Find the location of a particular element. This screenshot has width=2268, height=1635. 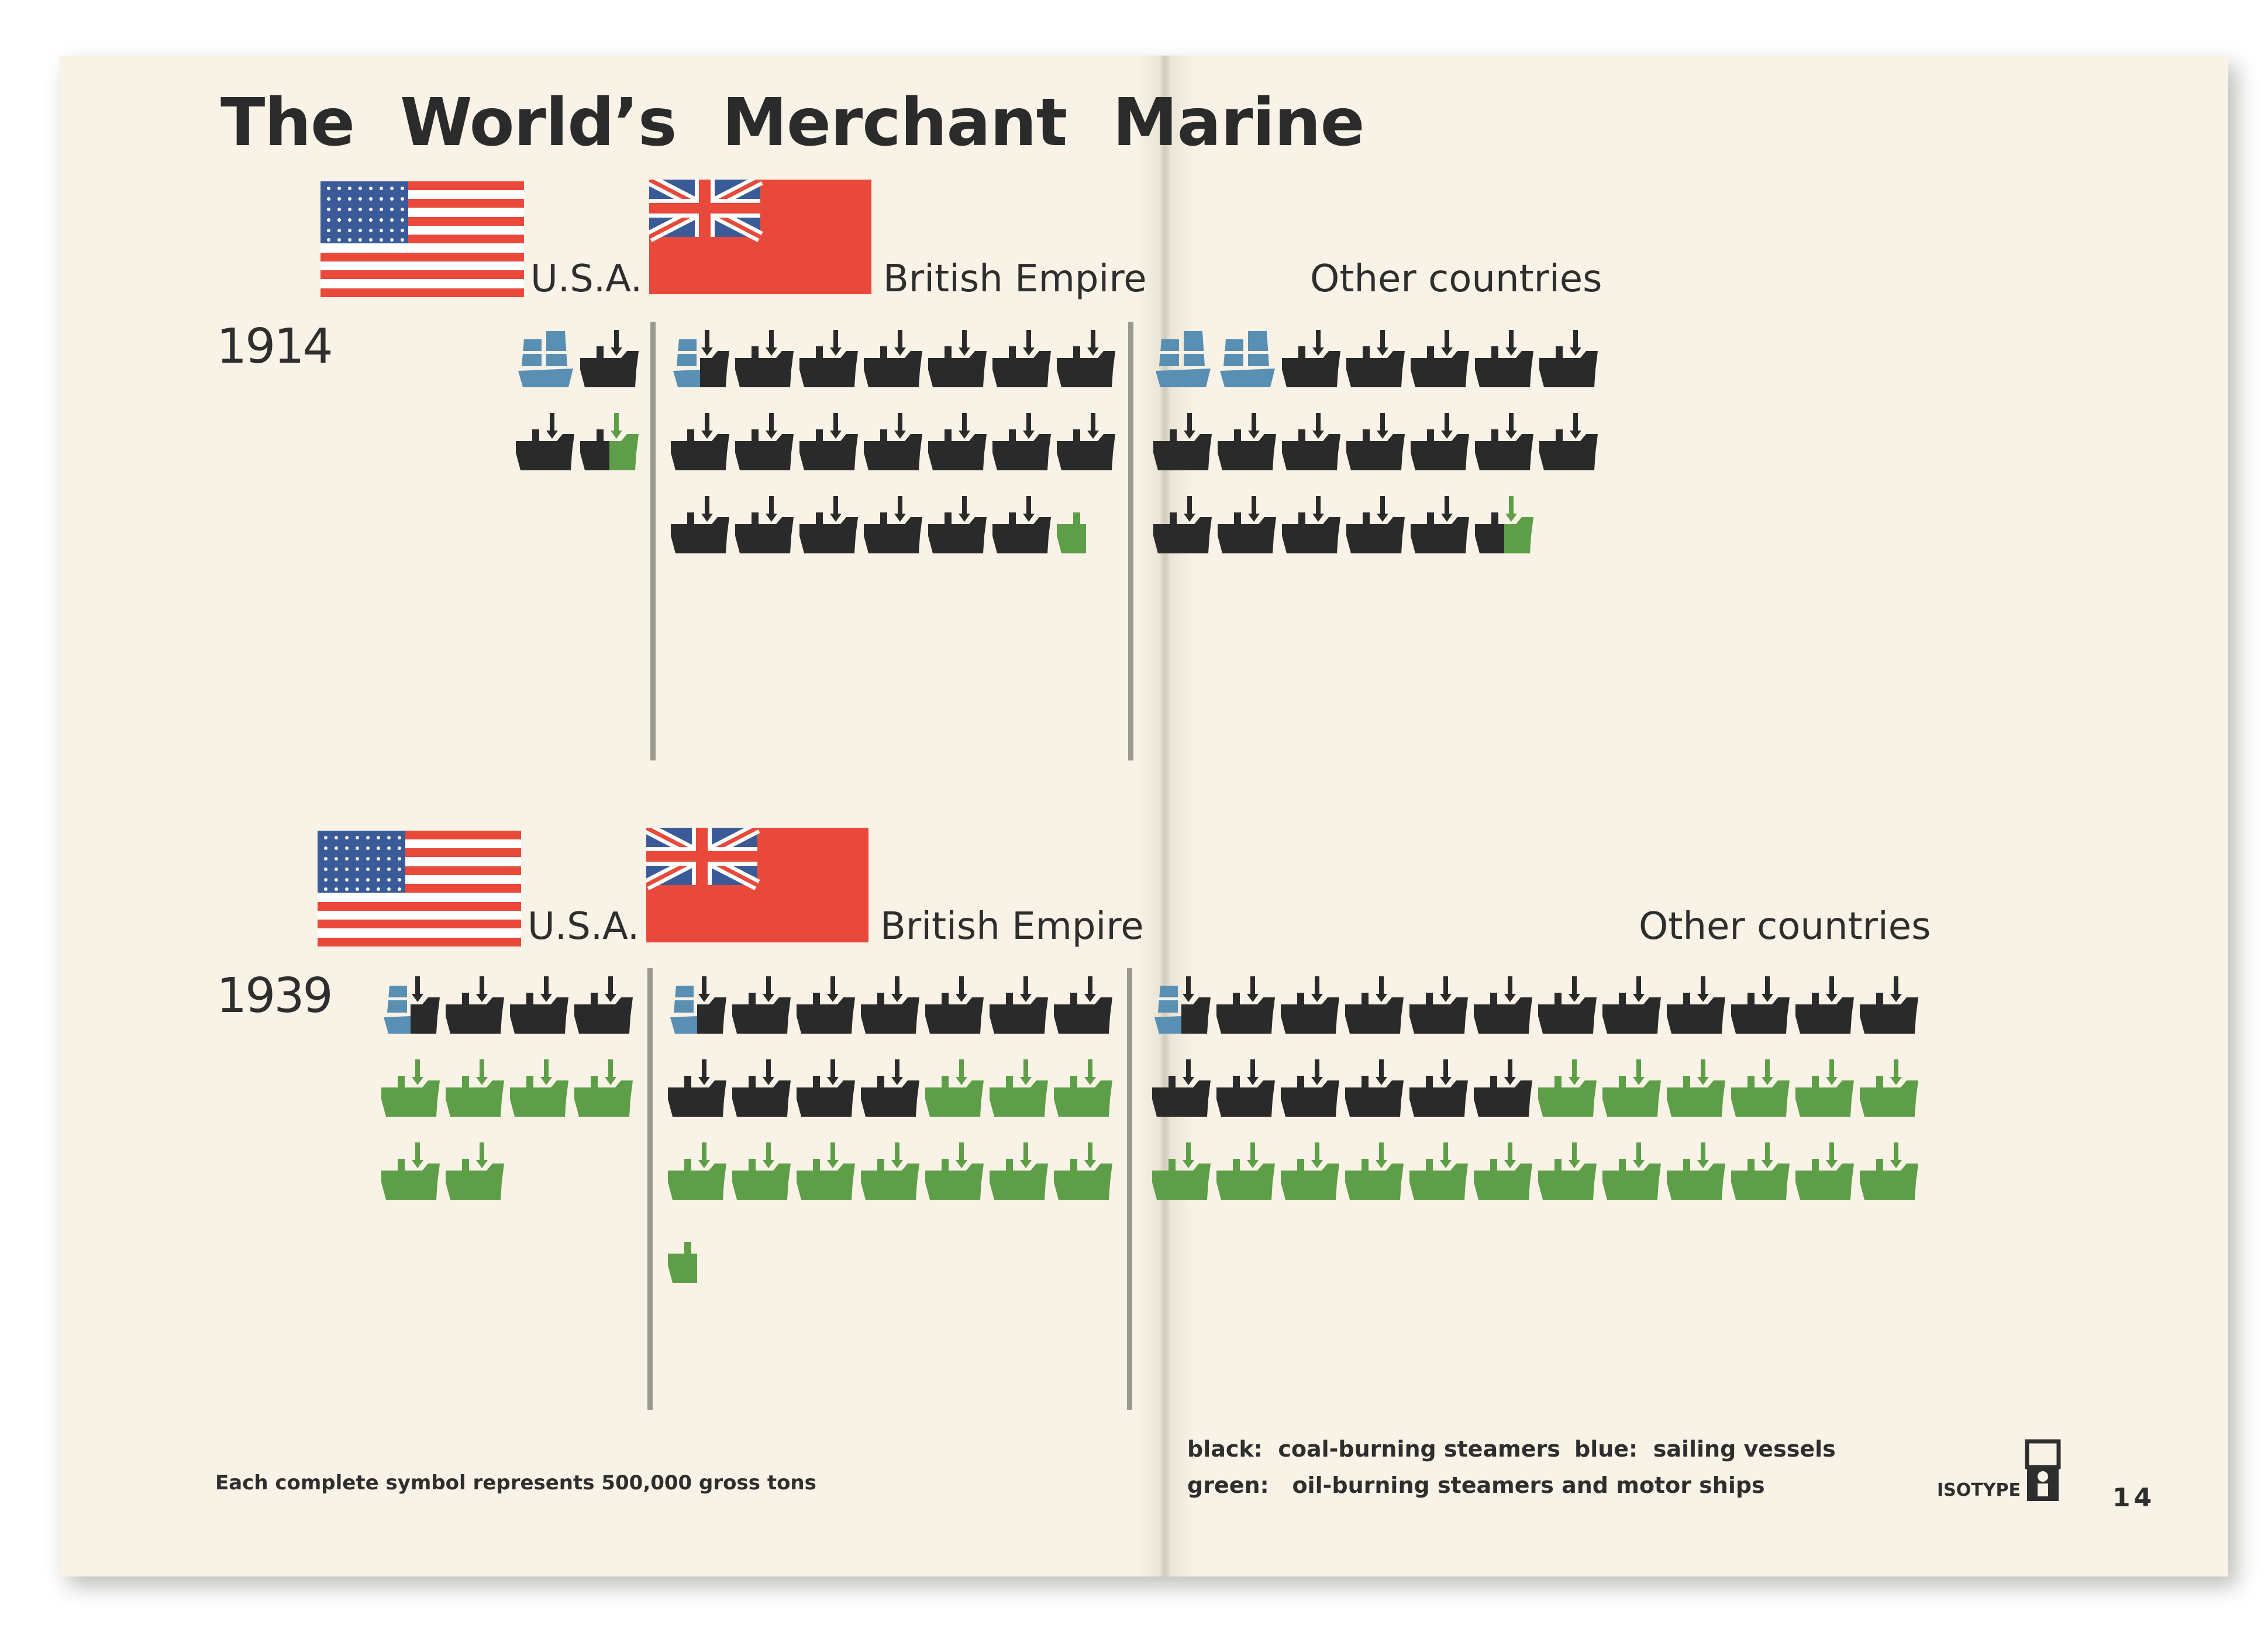

label-other-countries-1914: Other countries is located at coordinates (1456, 279).